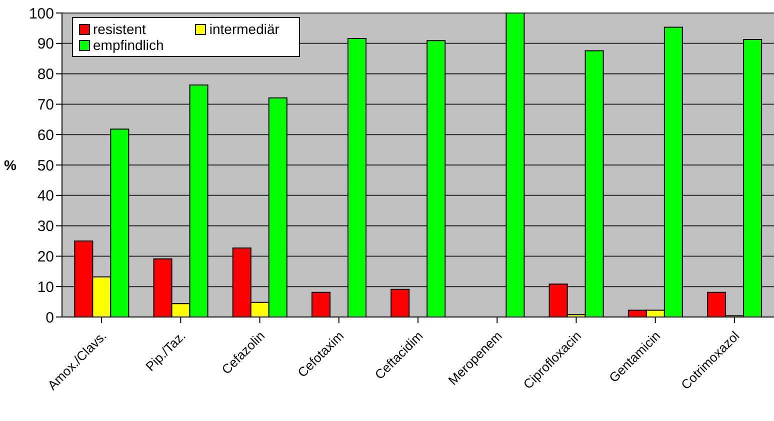  I want to click on y-tick-label: 40, so click(45, 196).